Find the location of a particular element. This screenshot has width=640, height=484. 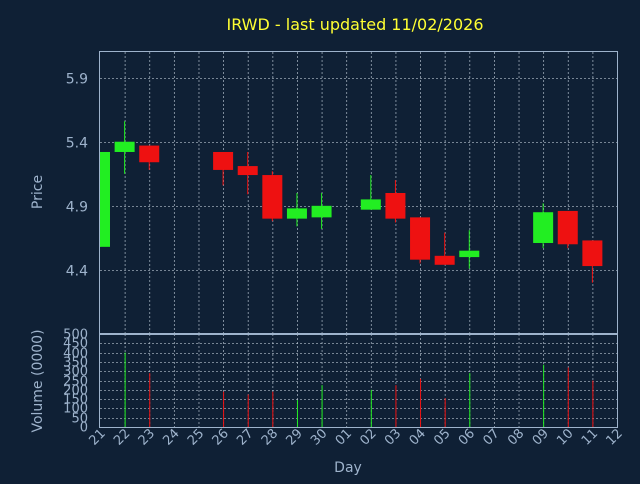

x-tick-label: 04 is located at coordinates (418, 437).